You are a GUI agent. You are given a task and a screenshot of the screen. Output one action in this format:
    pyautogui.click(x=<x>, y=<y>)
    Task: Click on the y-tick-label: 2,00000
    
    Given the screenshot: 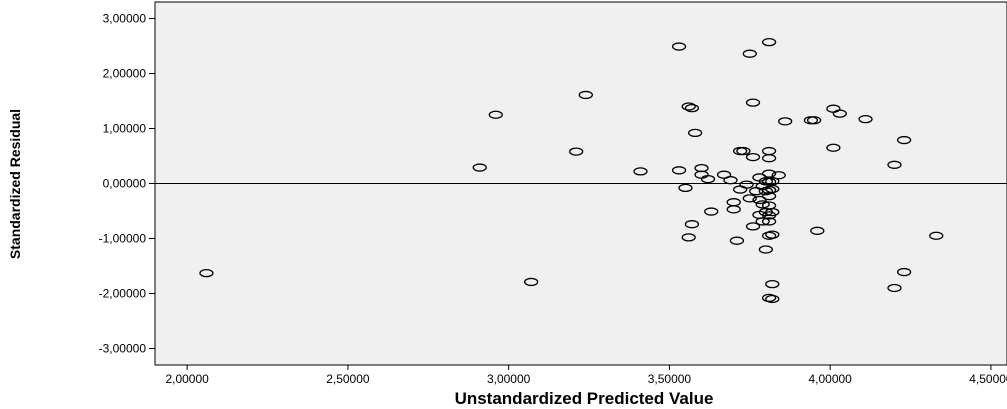 What is the action you would take?
    pyautogui.click(x=125, y=74)
    